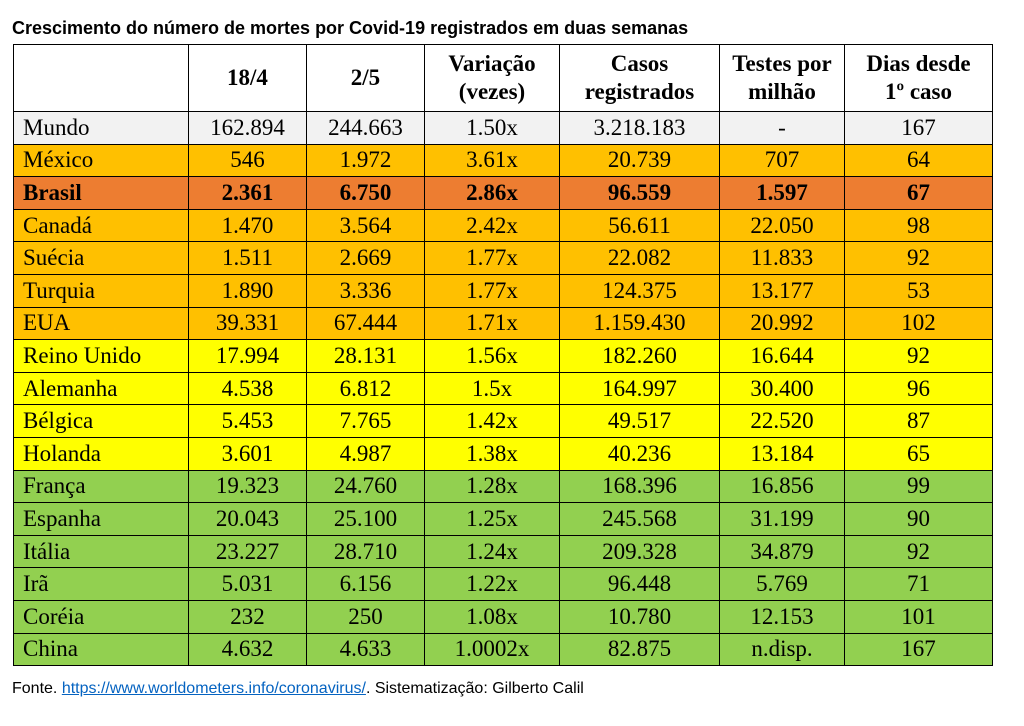  What do you see at coordinates (918, 128) in the screenshot?
I see `value-cell: 167` at bounding box center [918, 128].